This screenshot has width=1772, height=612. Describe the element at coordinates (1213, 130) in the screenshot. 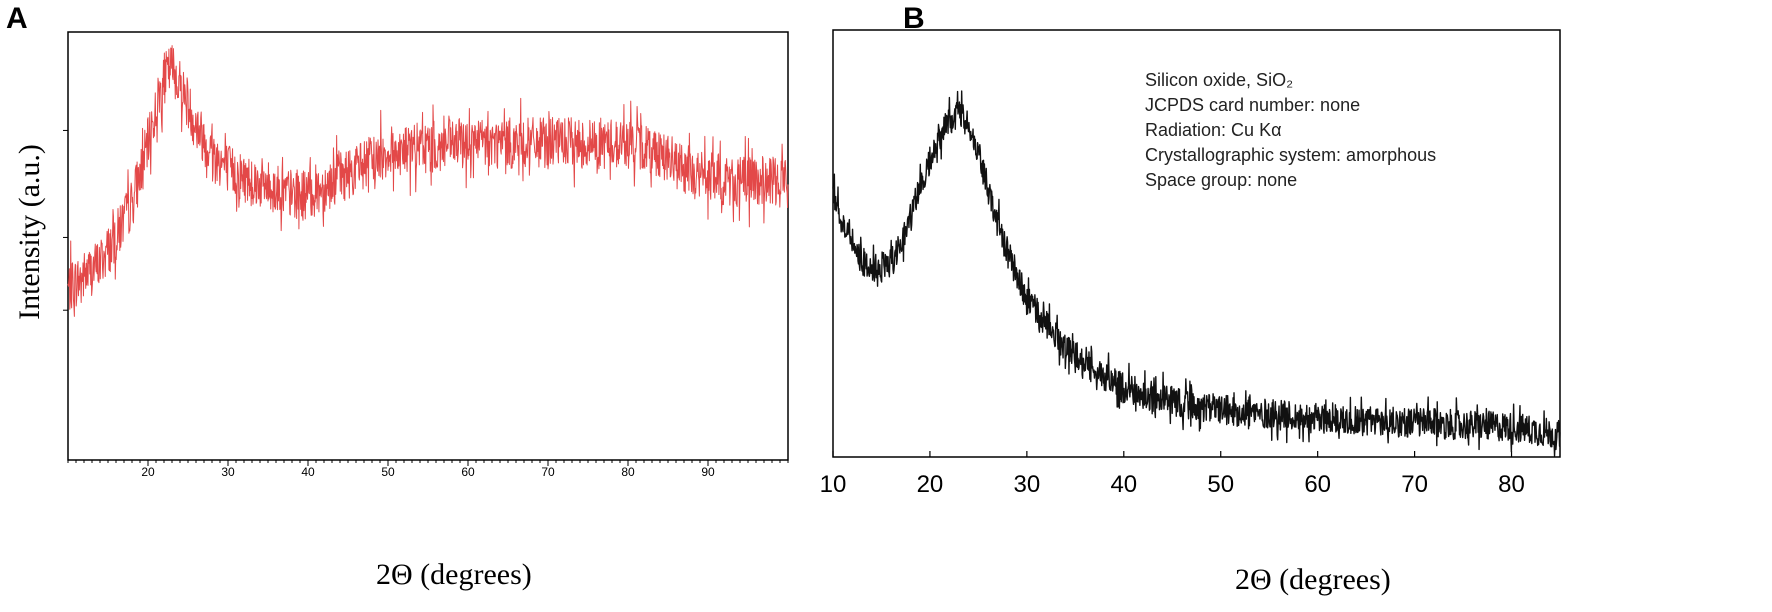

I see `annotation-line: Radiation: Cu Kα` at that location.